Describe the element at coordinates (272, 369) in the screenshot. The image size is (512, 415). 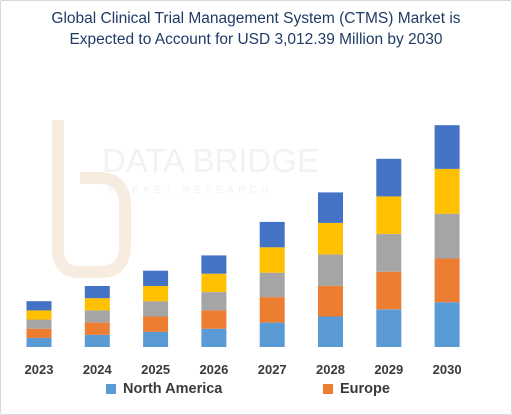
I see `x-tick-label-2027: 2027` at that location.